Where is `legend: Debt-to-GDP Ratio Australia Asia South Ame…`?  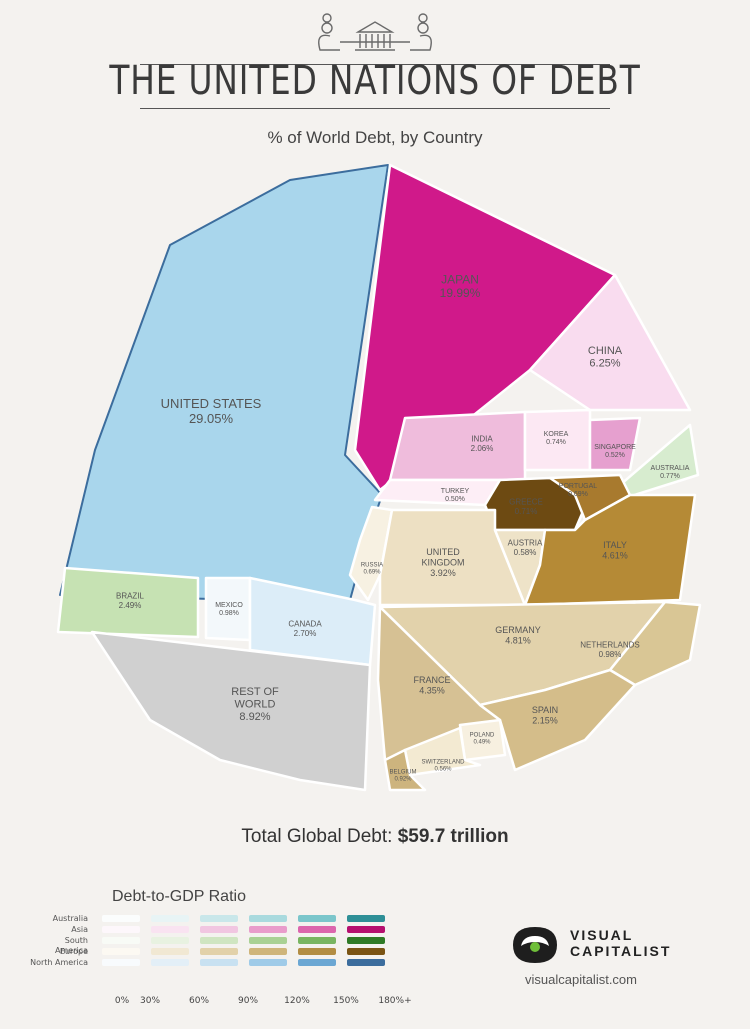
legend: Debt-to-GDP Ratio Australia Asia South Ame… is located at coordinates (240, 958).